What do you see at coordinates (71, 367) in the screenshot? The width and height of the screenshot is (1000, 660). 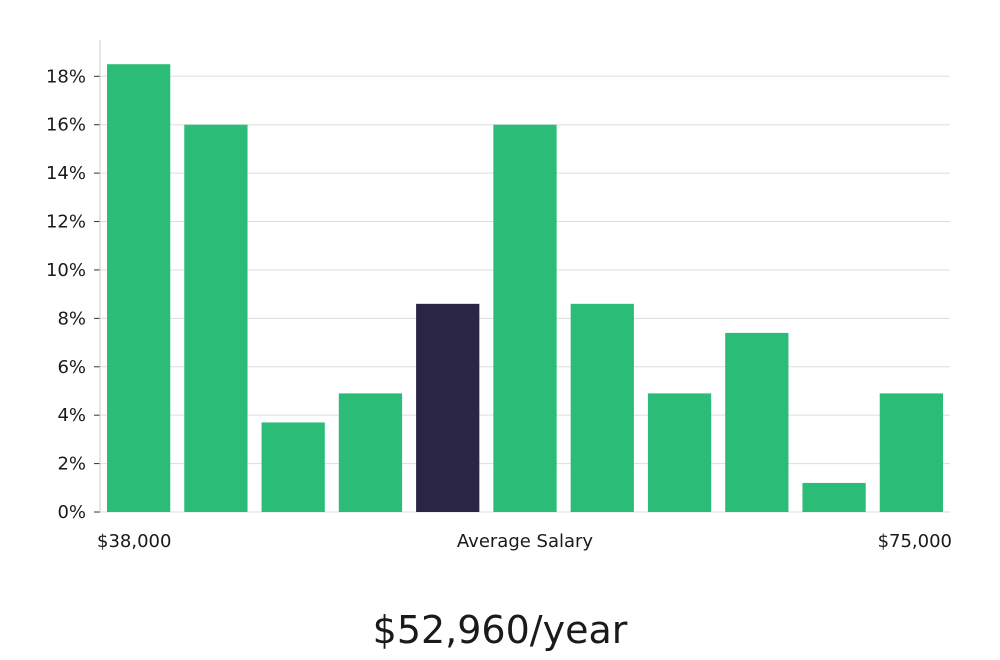 I see `y-tick-label: 6%` at bounding box center [71, 367].